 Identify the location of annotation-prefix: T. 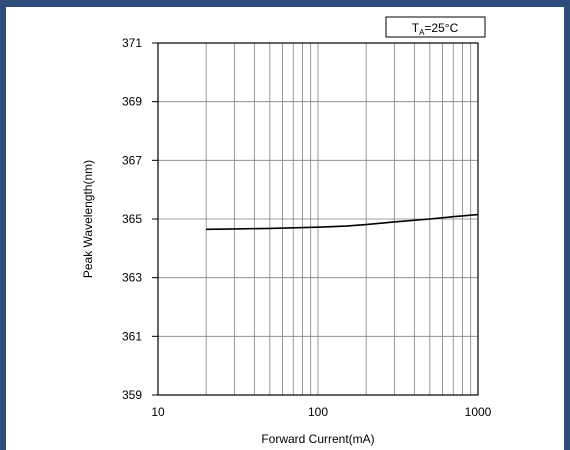
(416, 28).